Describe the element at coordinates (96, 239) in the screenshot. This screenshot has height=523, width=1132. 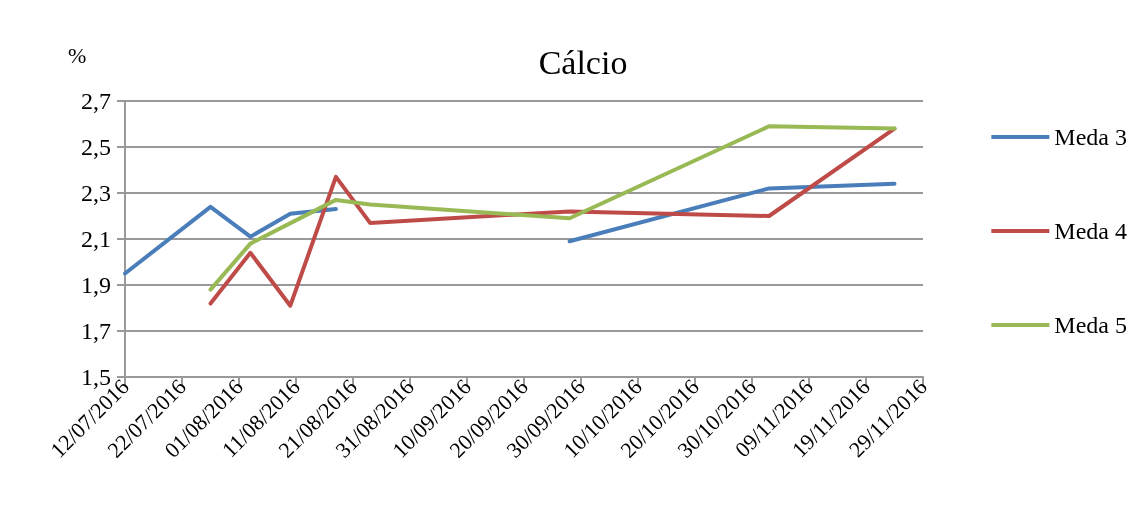
I see `y-tick-label: 2,1` at that location.